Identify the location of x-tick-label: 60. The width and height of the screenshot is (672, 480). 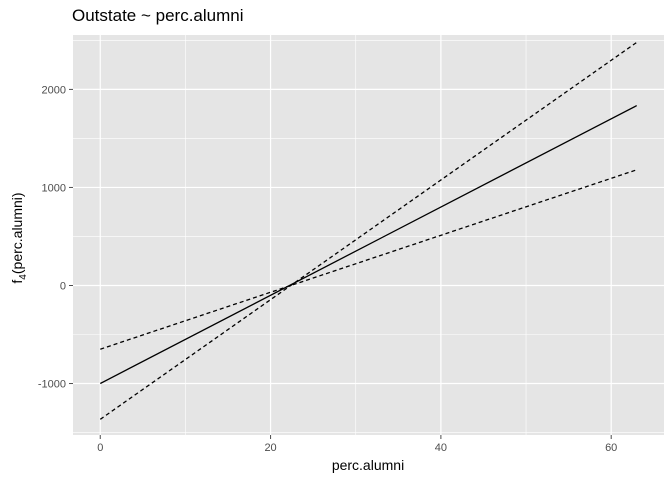
(611, 448).